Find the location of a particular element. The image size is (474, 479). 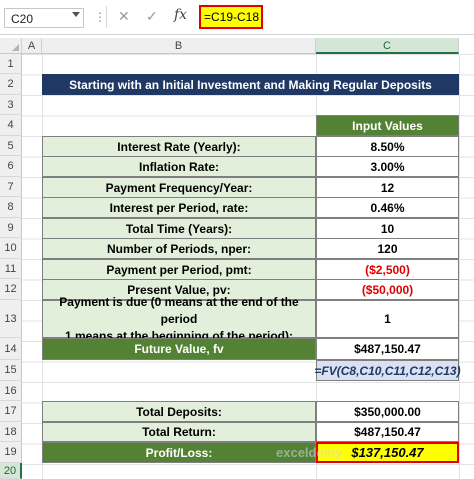

profit-loss-value: $137,150.47 is located at coordinates (387, 452).